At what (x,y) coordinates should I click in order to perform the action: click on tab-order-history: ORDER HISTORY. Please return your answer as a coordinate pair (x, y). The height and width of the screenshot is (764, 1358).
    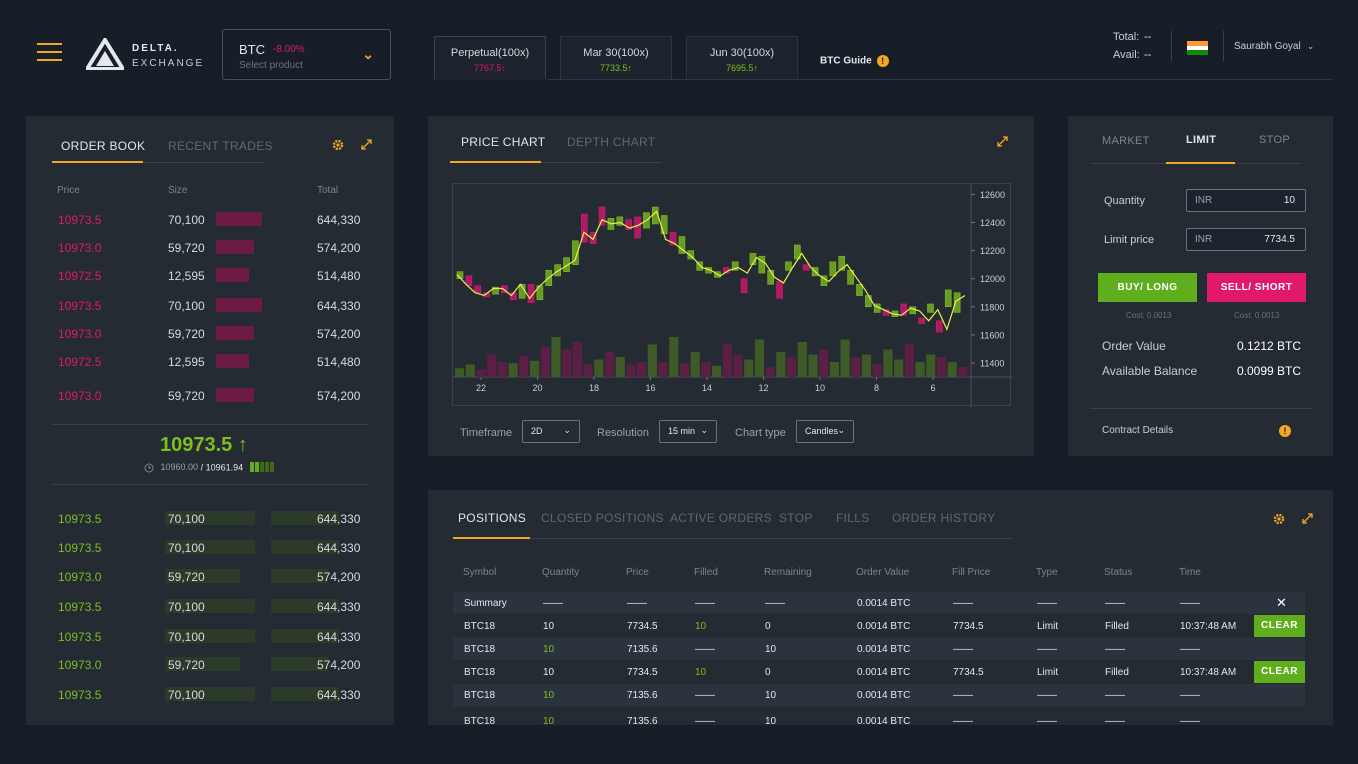
    Looking at the image, I should click on (944, 518).